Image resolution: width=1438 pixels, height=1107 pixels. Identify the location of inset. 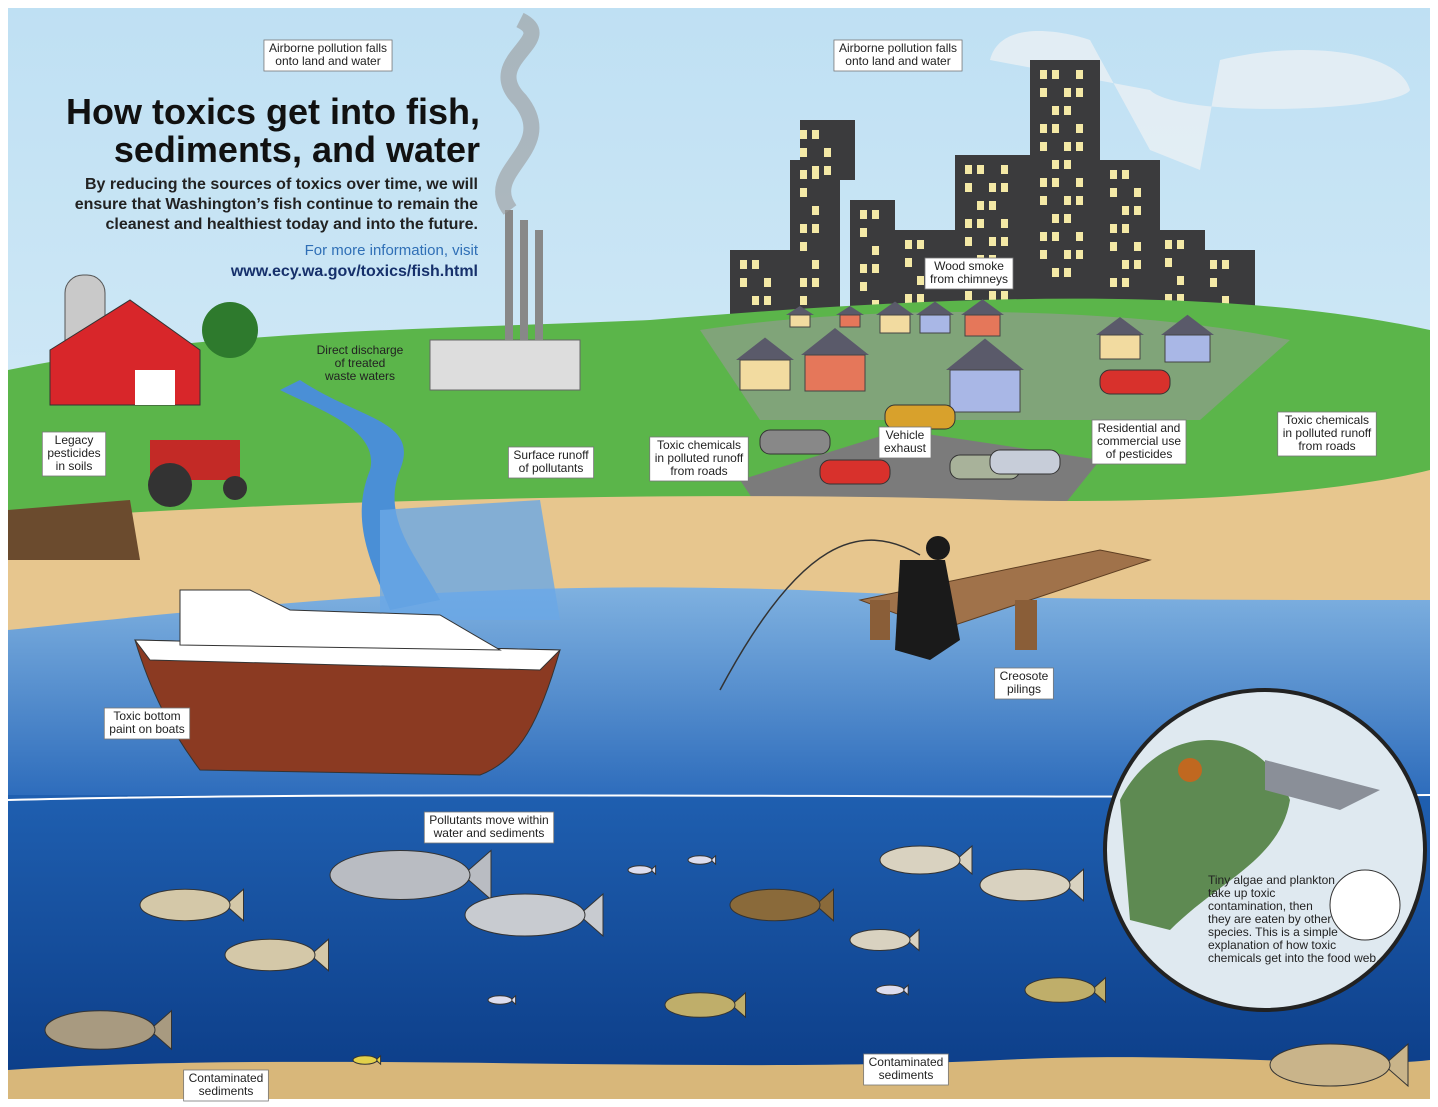
(1265, 850).